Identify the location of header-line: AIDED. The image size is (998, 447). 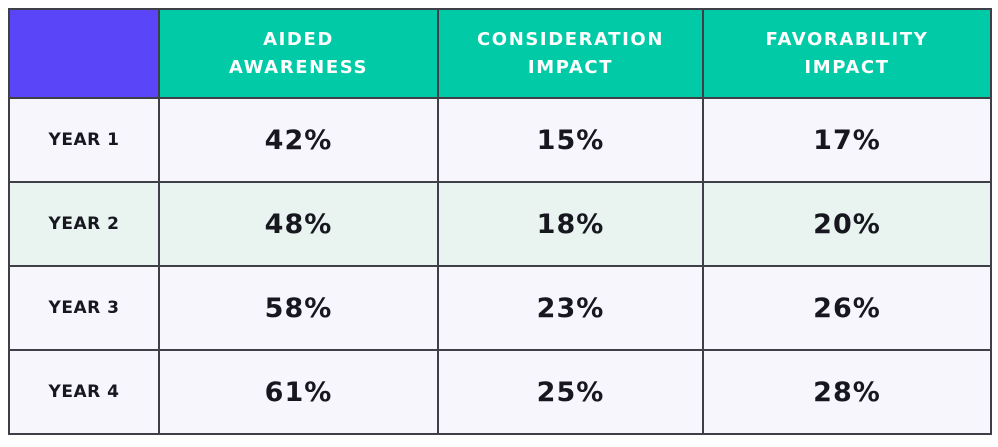
(298, 39).